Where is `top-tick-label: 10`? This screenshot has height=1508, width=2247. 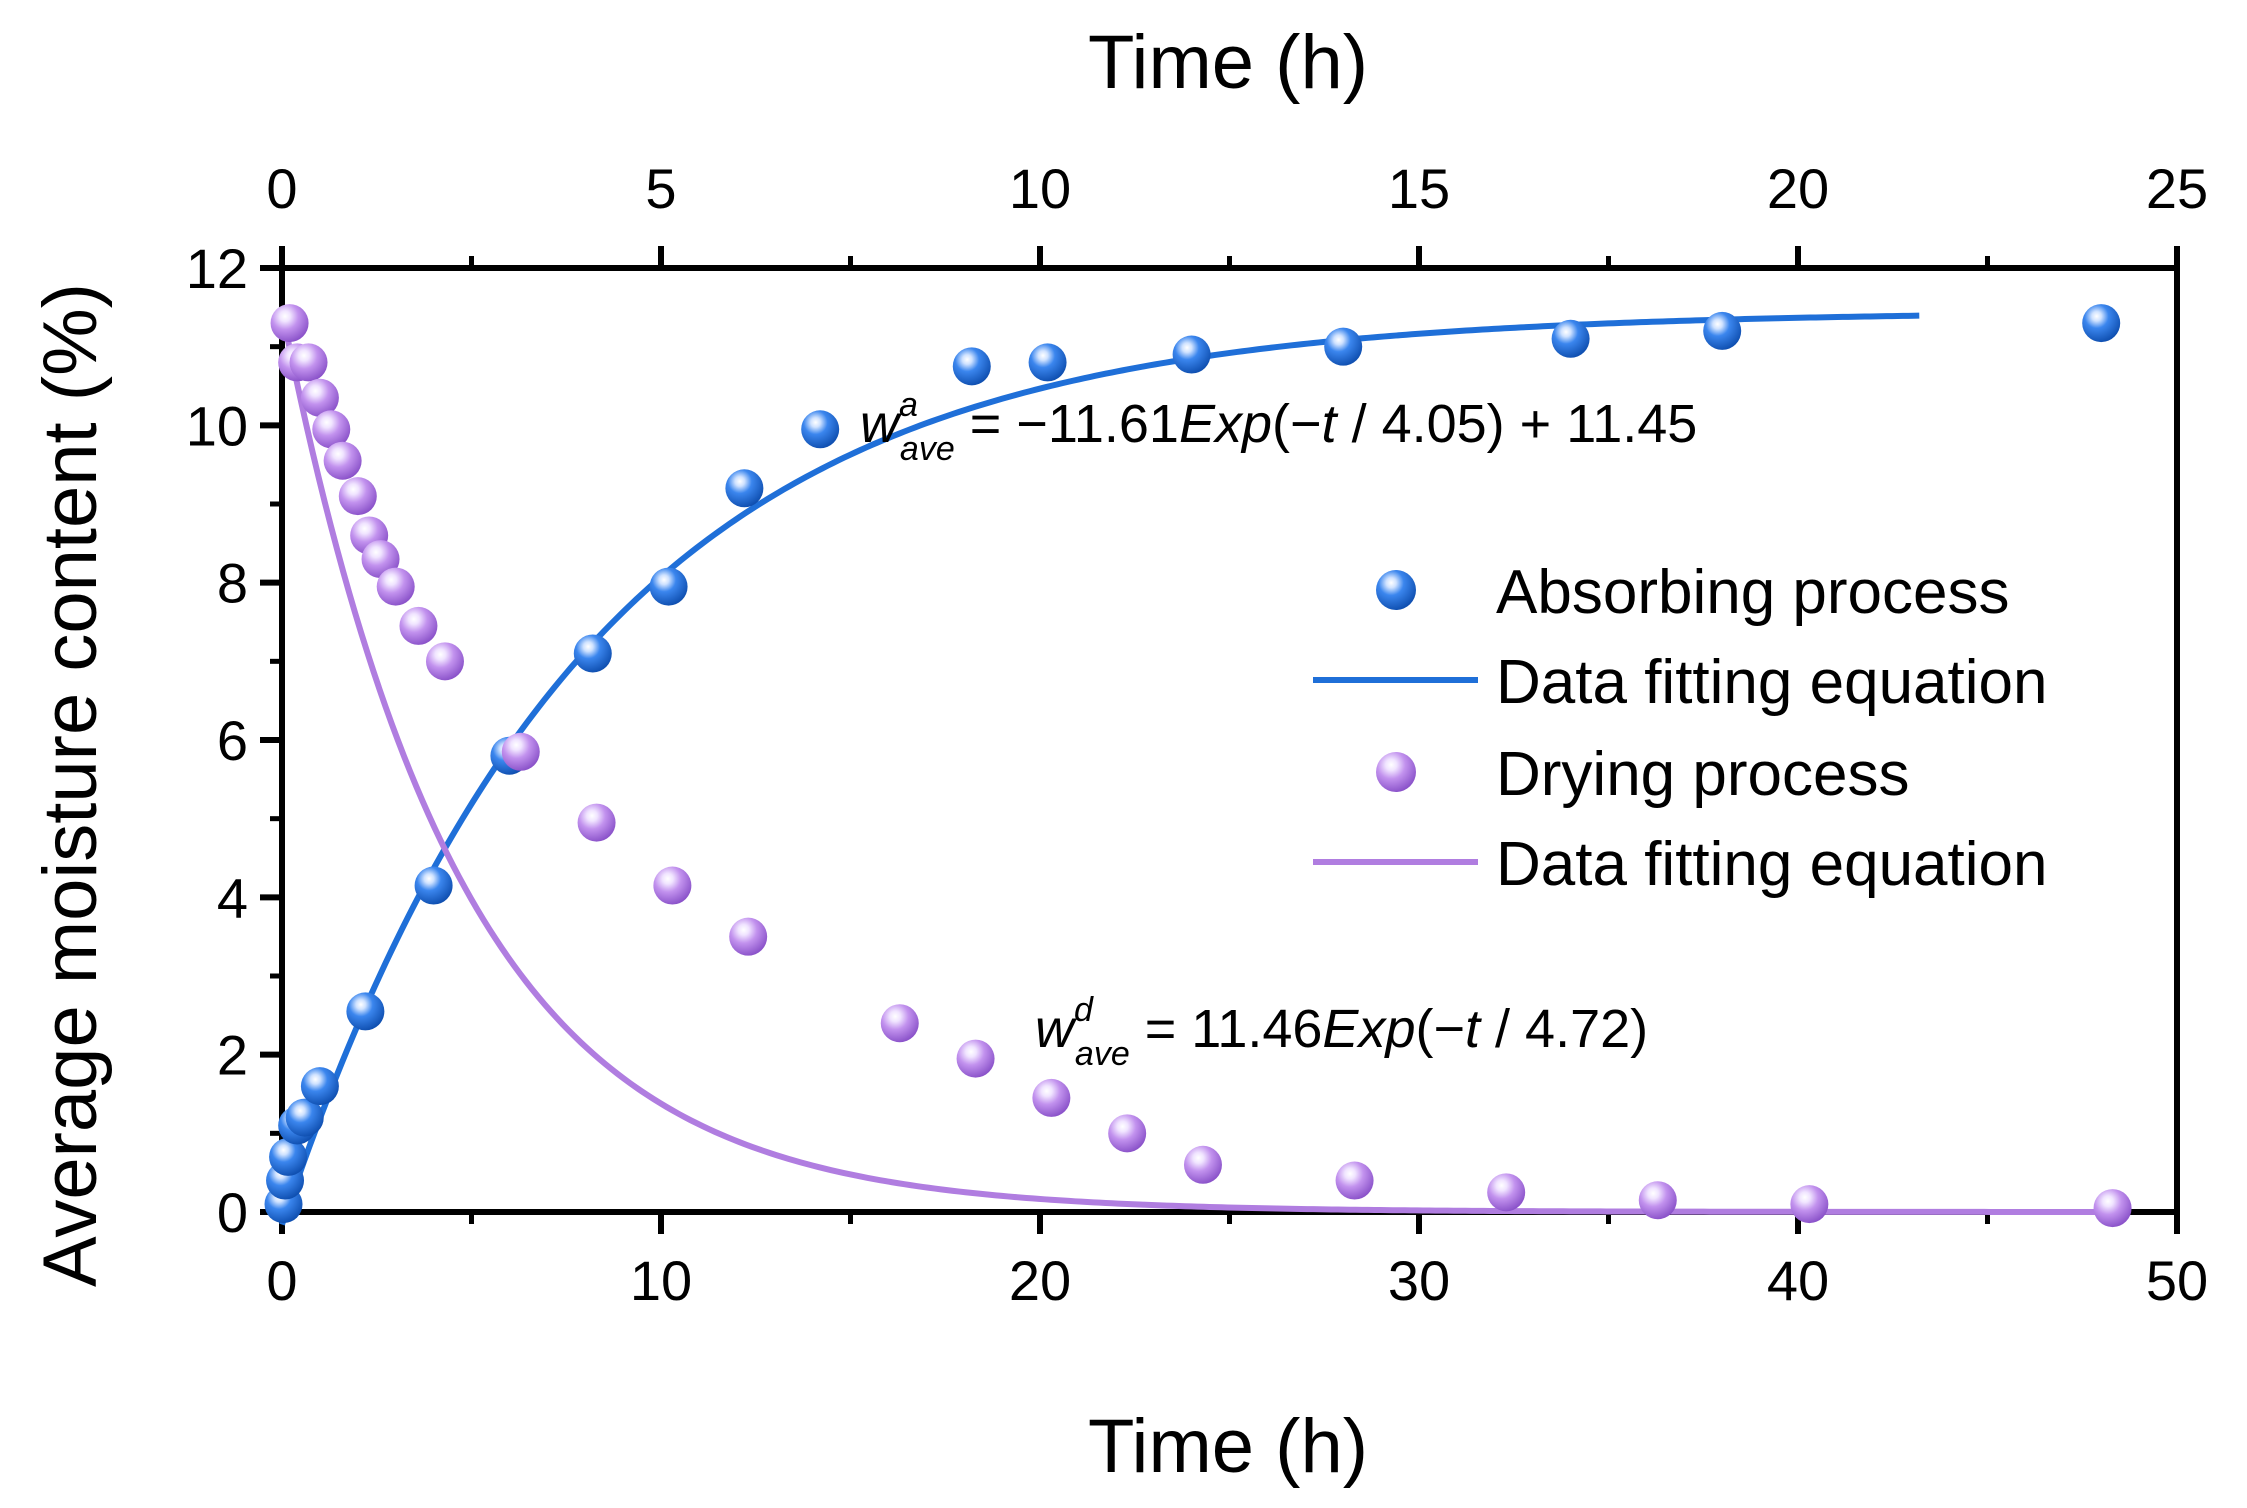 top-tick-label: 10 is located at coordinates (1040, 188).